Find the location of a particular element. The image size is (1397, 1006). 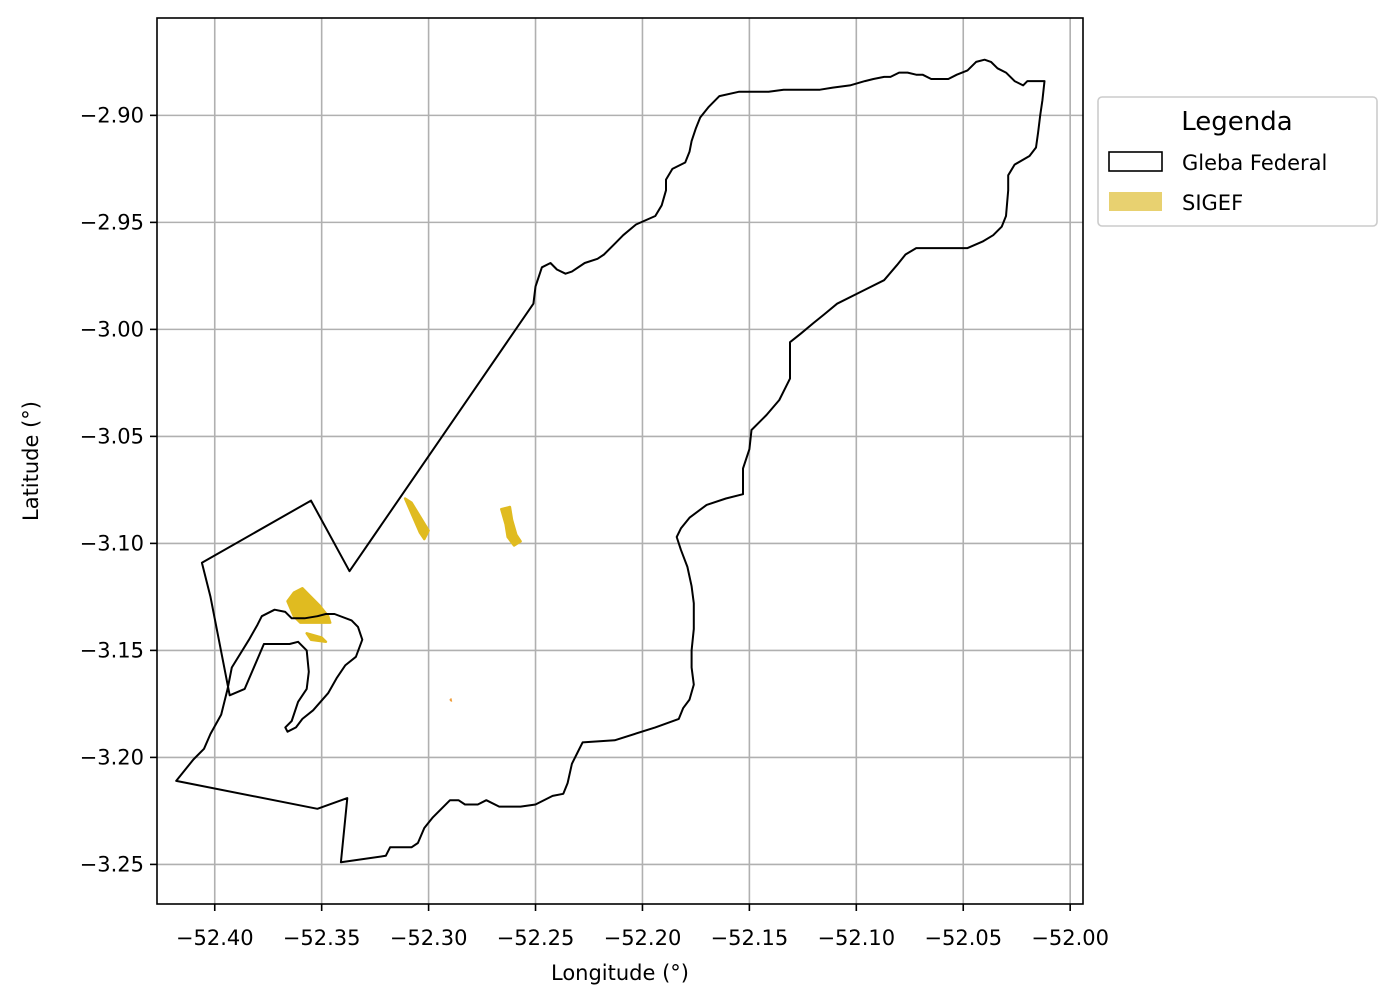

legend: Legenda Gleba Federal SIGEF is located at coordinates (1237, 161).